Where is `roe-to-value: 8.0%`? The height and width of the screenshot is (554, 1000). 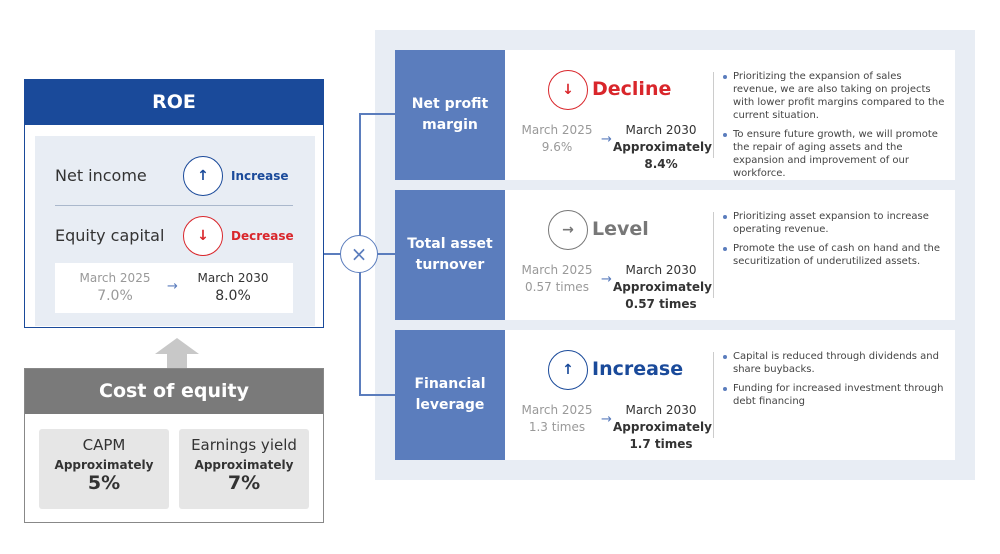
roe-to-value: 8.0% is located at coordinates (233, 296).